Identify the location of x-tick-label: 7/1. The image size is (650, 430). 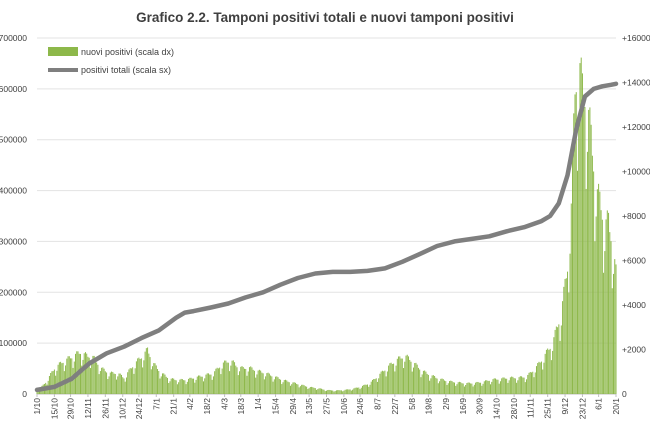
(156, 404).